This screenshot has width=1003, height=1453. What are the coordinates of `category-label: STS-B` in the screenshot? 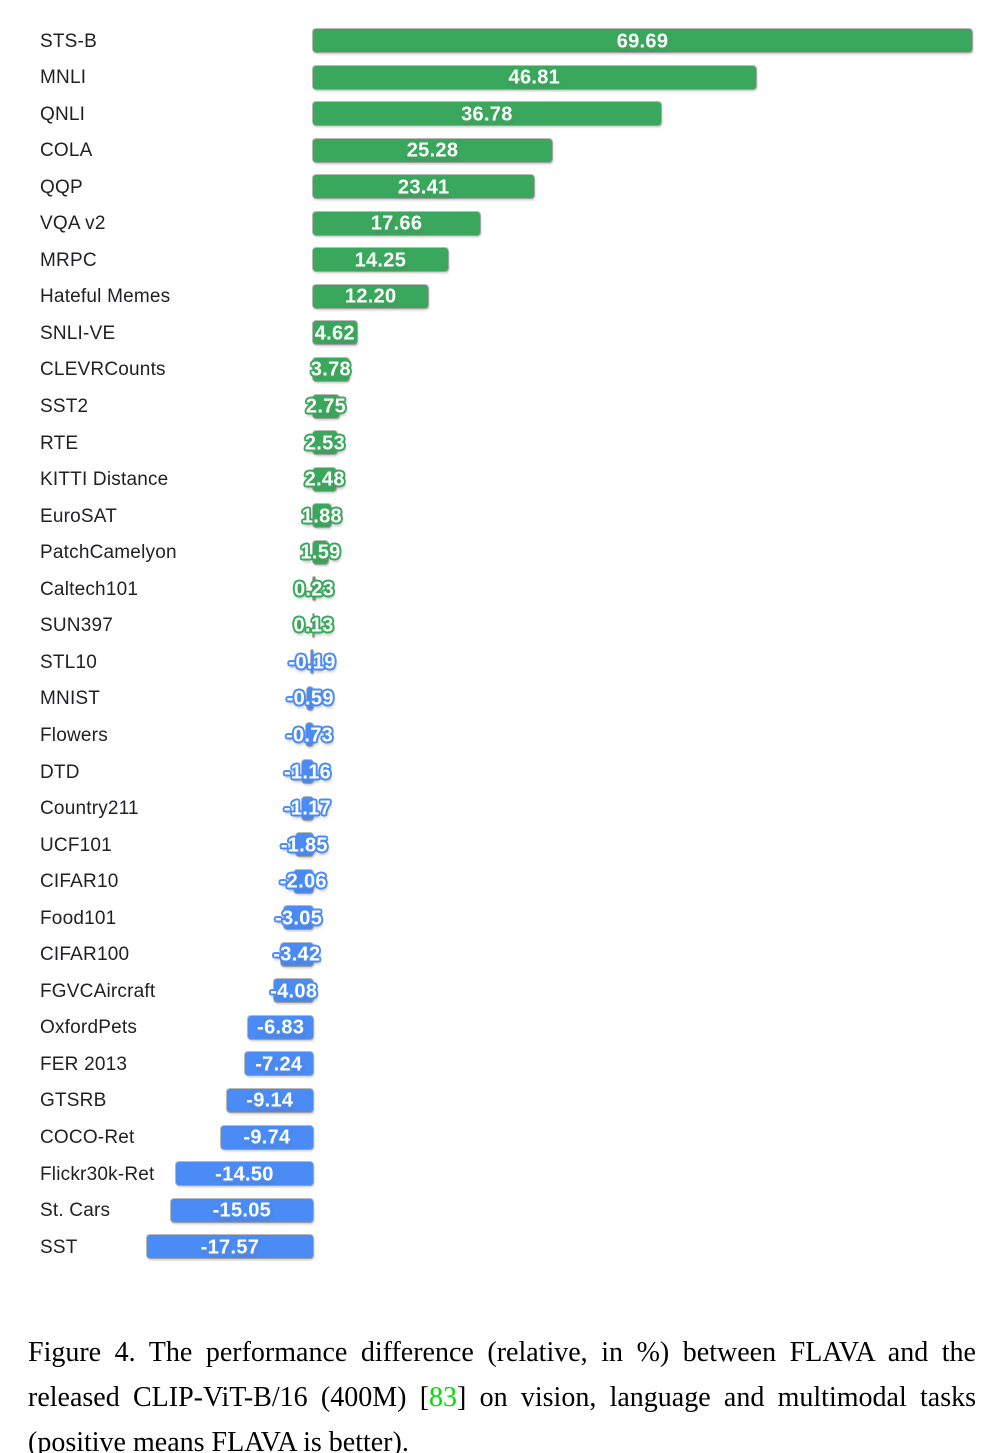 It's located at (68, 41).